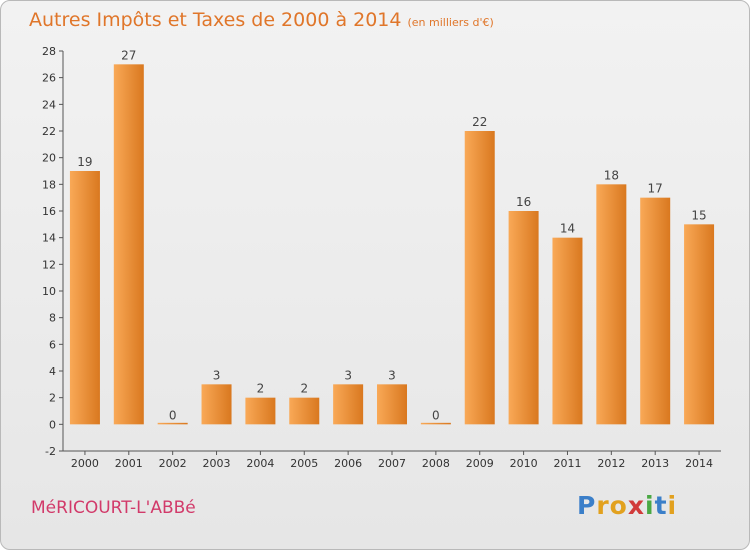 This screenshot has width=750, height=550. What do you see at coordinates (84, 162) in the screenshot?
I see `data-label-2000: 19` at bounding box center [84, 162].